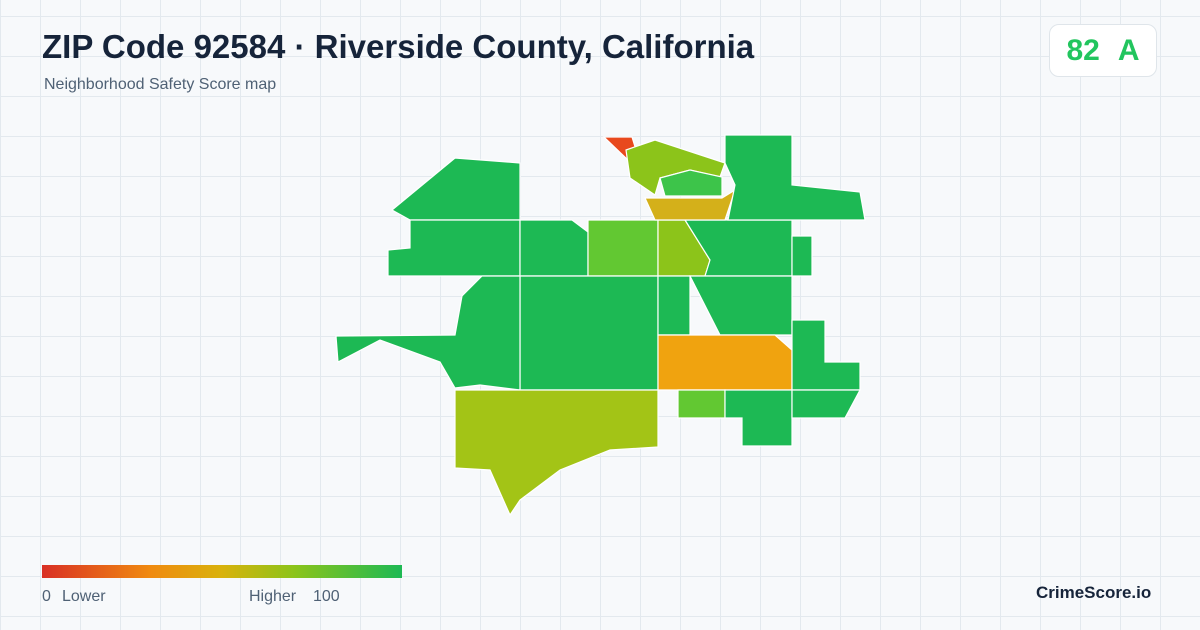  I want to click on legend-gradient, so click(222, 571).